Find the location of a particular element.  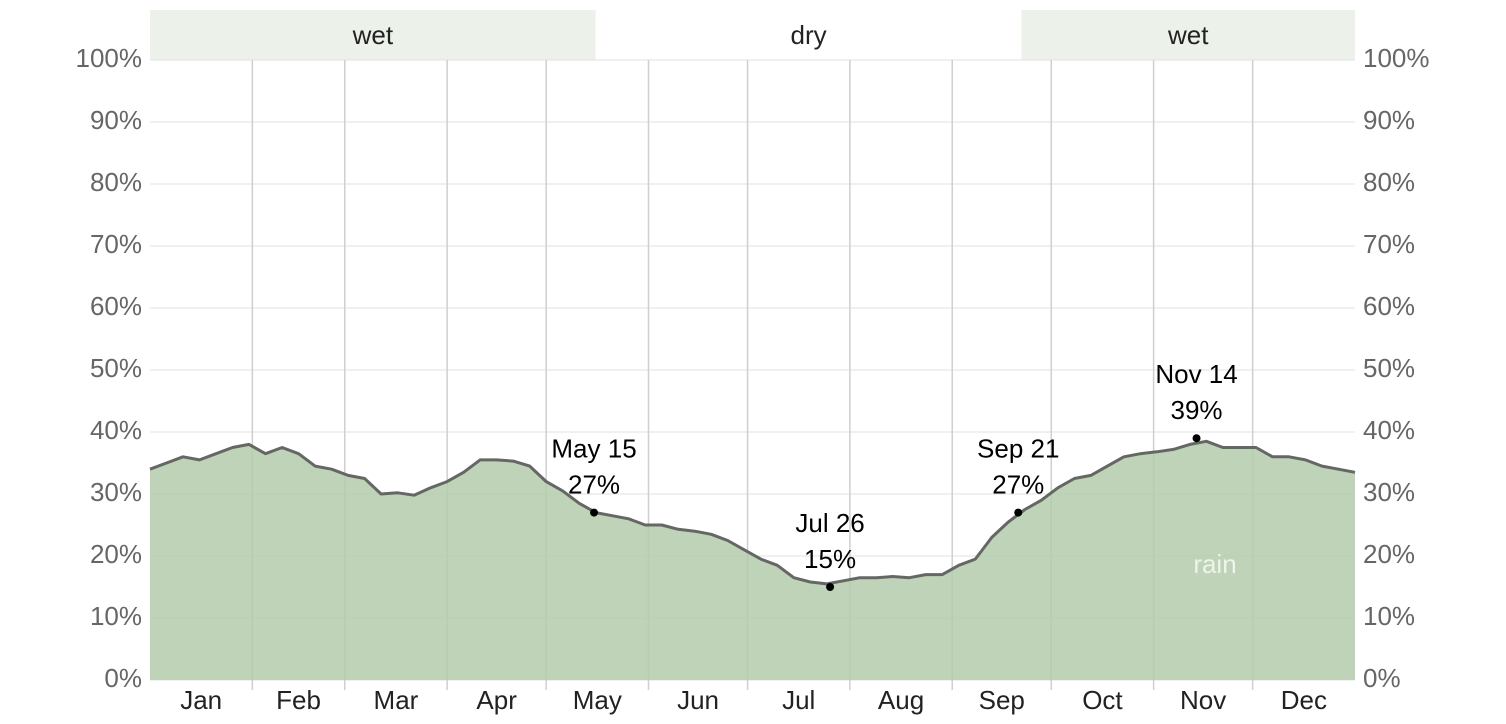

annotation-value: 15% is located at coordinates (830, 559).